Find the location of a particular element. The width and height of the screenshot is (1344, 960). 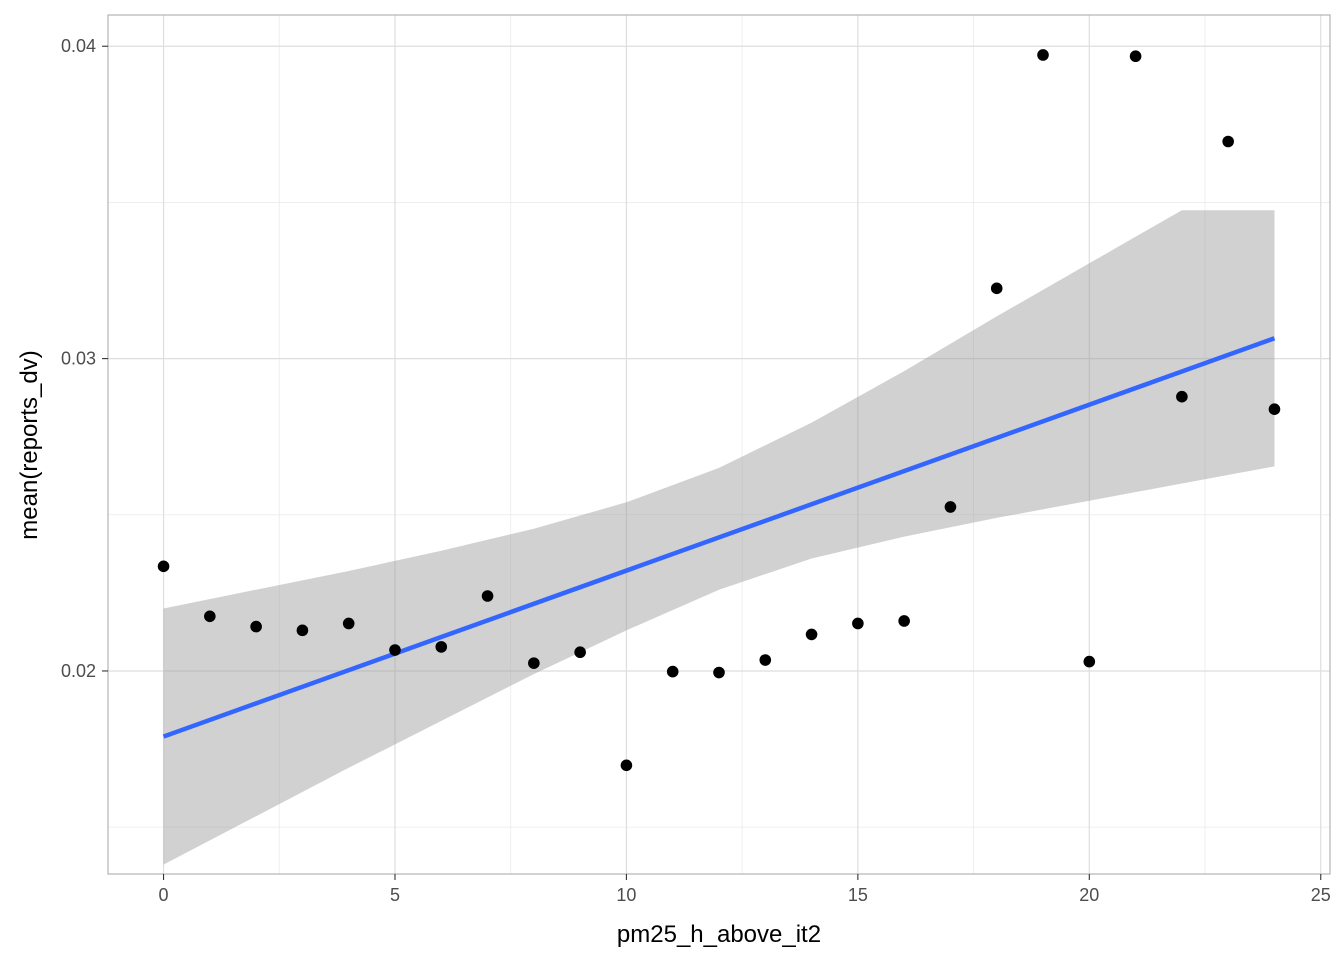

x-tick-label: 15 is located at coordinates (858, 895).